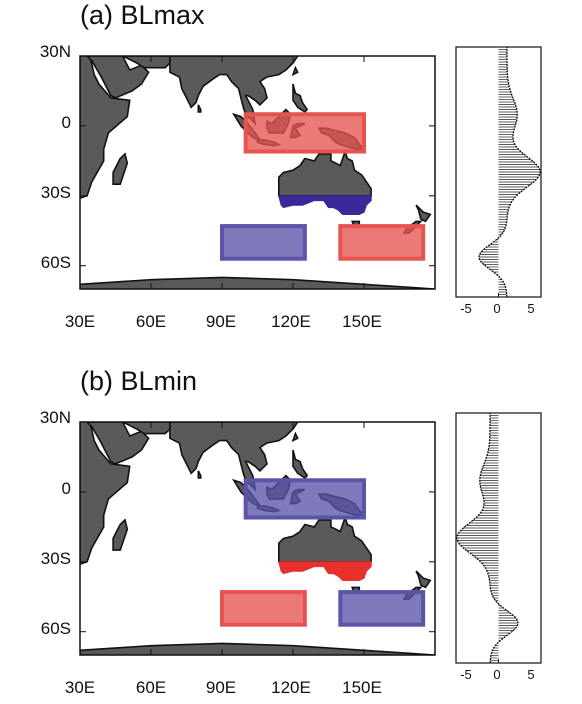 The image size is (582, 704). Describe the element at coordinates (146, 428) in the screenshot. I see `land-iran` at that location.